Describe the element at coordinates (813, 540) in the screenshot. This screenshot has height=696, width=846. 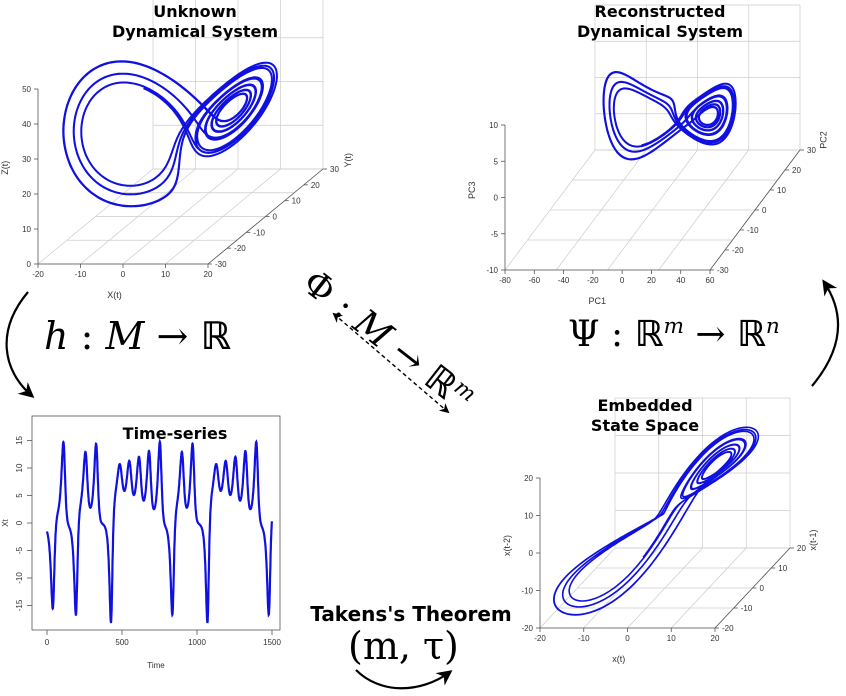
I see `em-y-axis-label: x(t-1)` at that location.